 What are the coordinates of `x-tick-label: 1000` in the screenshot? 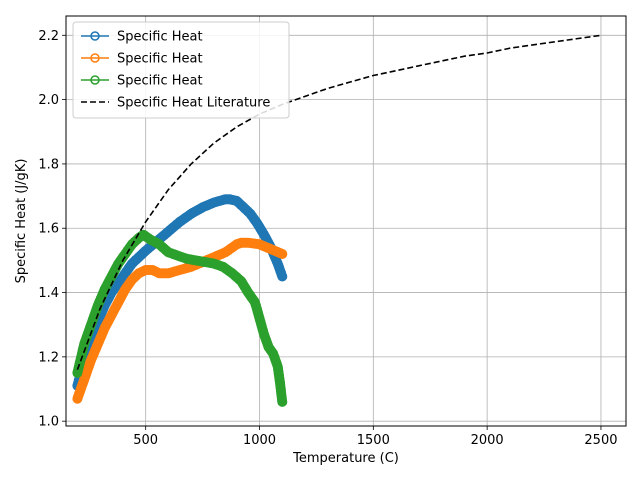 It's located at (259, 440).